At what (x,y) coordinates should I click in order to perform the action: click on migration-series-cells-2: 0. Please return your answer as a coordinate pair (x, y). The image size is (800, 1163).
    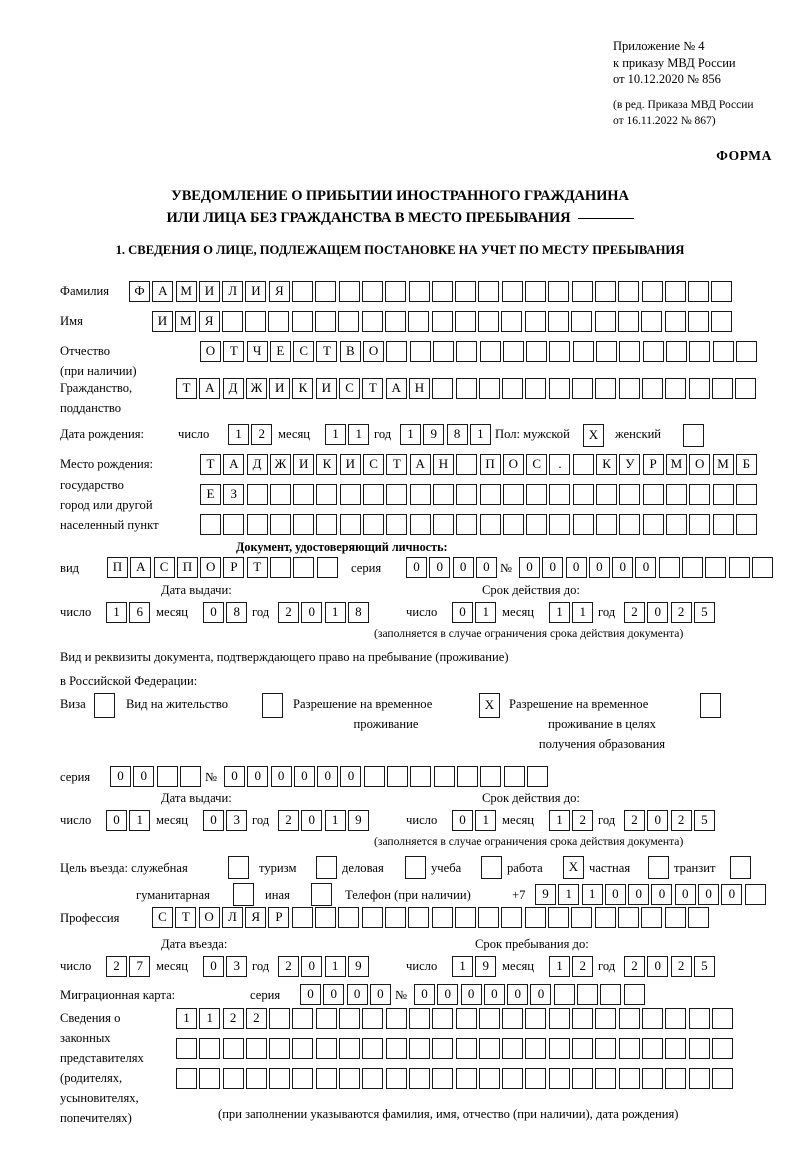
    Looking at the image, I should click on (334, 994).